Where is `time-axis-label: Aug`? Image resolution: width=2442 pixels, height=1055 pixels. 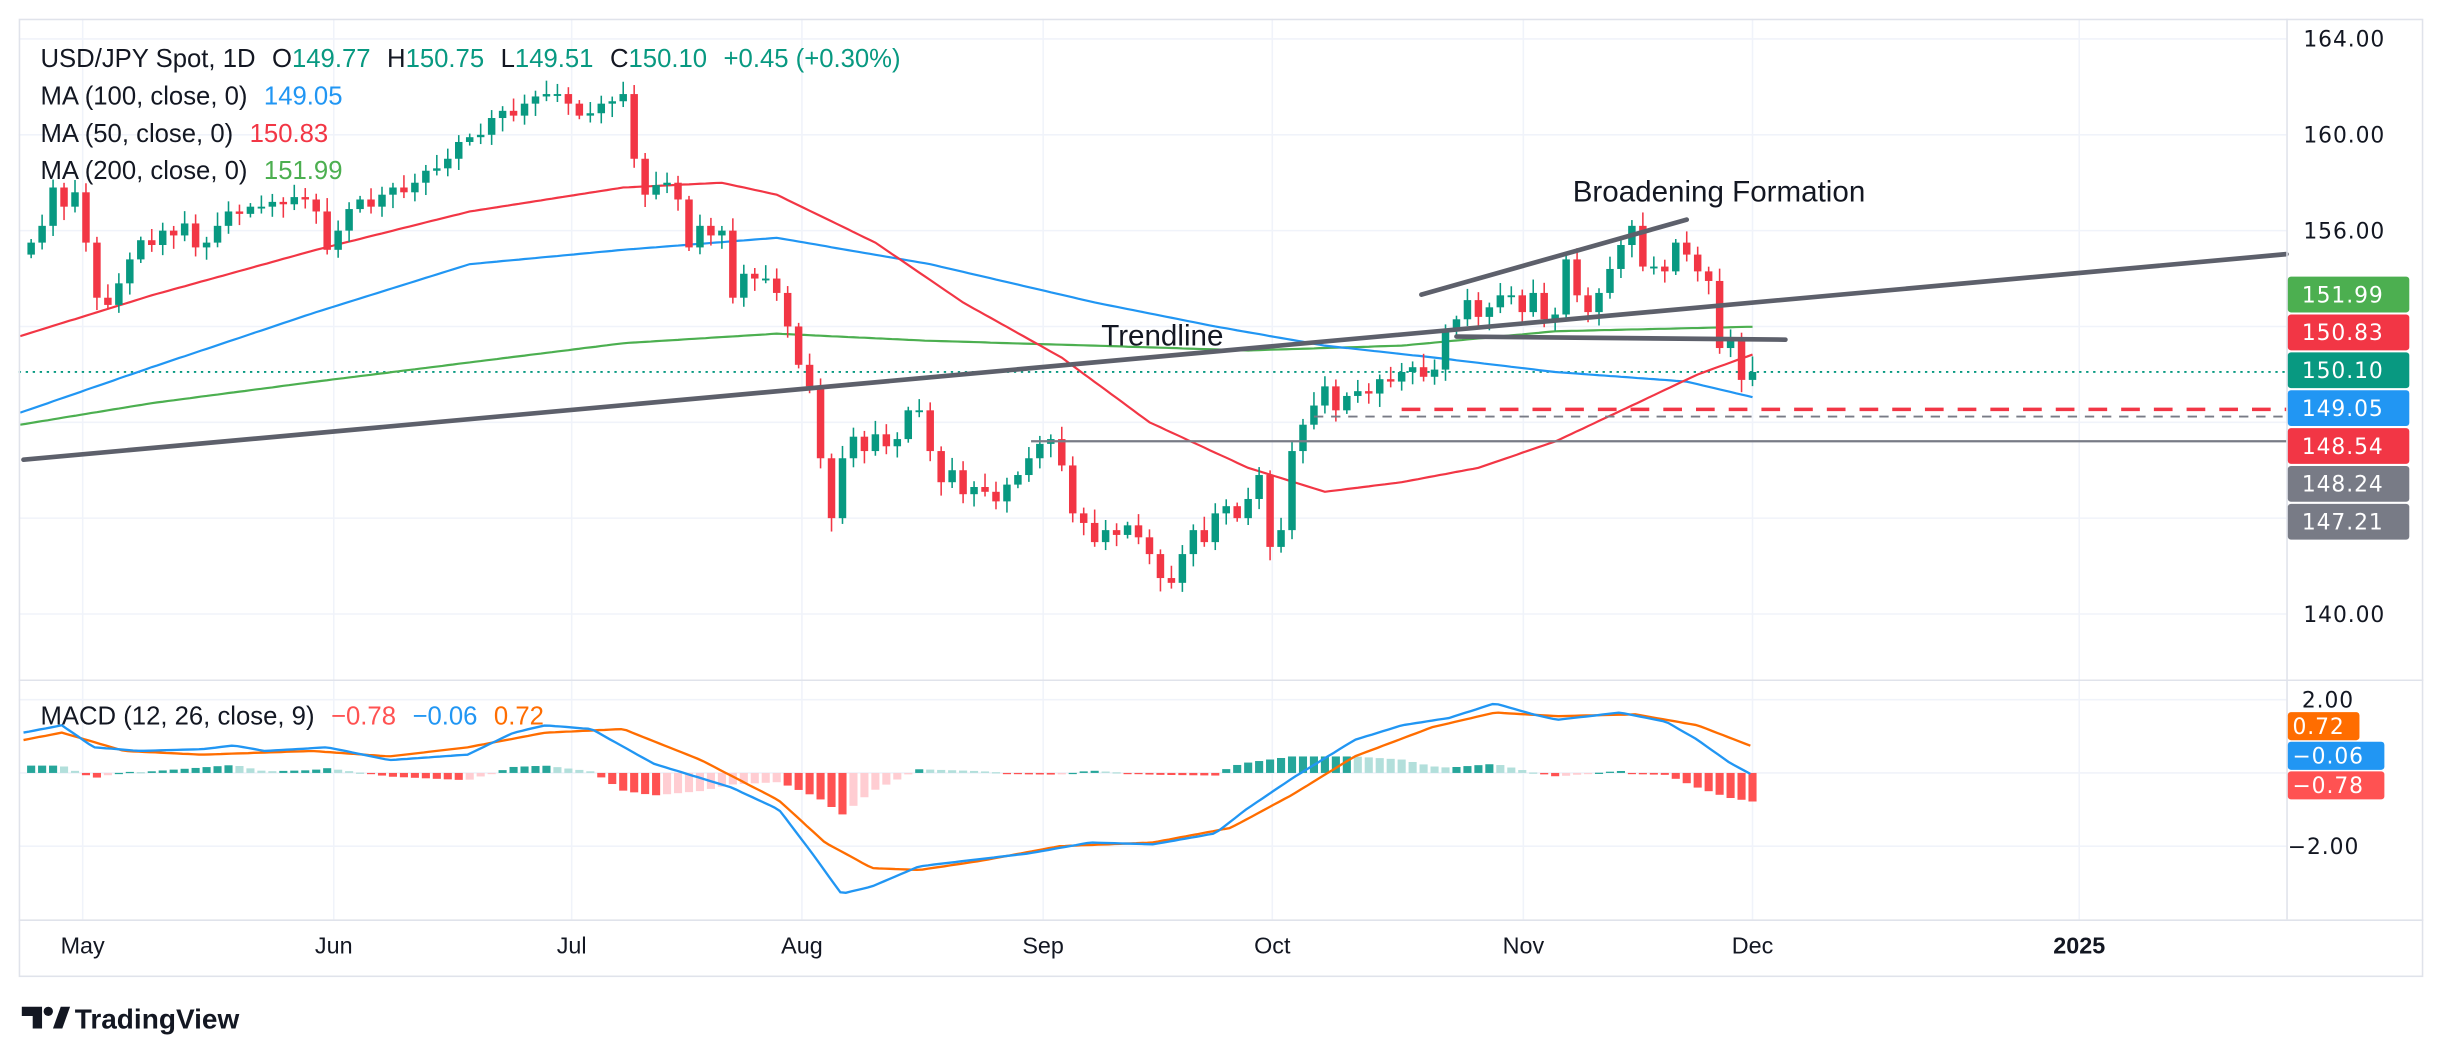
time-axis-label: Aug is located at coordinates (802, 946).